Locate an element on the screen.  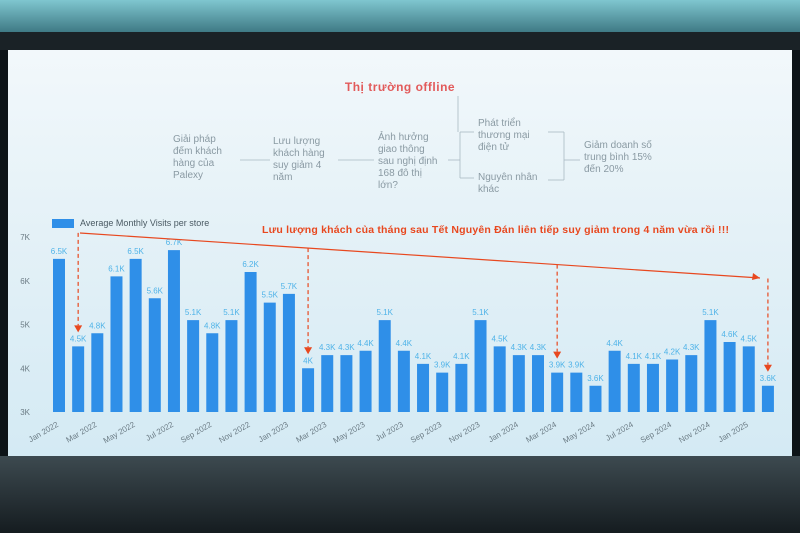
flow-node-ecommerce: Phát triển thương mại điện tử is located at coordinates (504, 135).